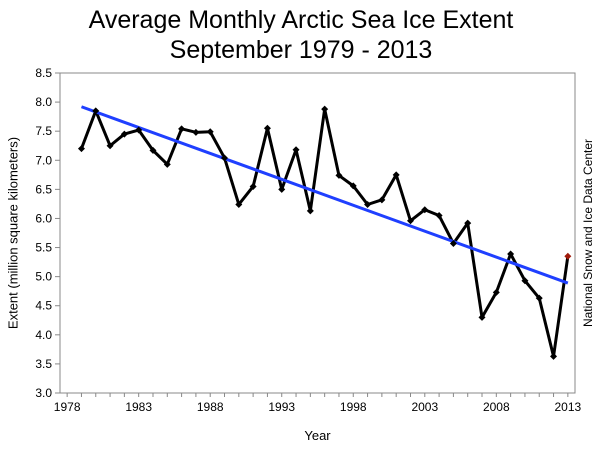 This screenshot has height=450, width=602. What do you see at coordinates (67, 407) in the screenshot?
I see `x-tick-label: 1978` at bounding box center [67, 407].